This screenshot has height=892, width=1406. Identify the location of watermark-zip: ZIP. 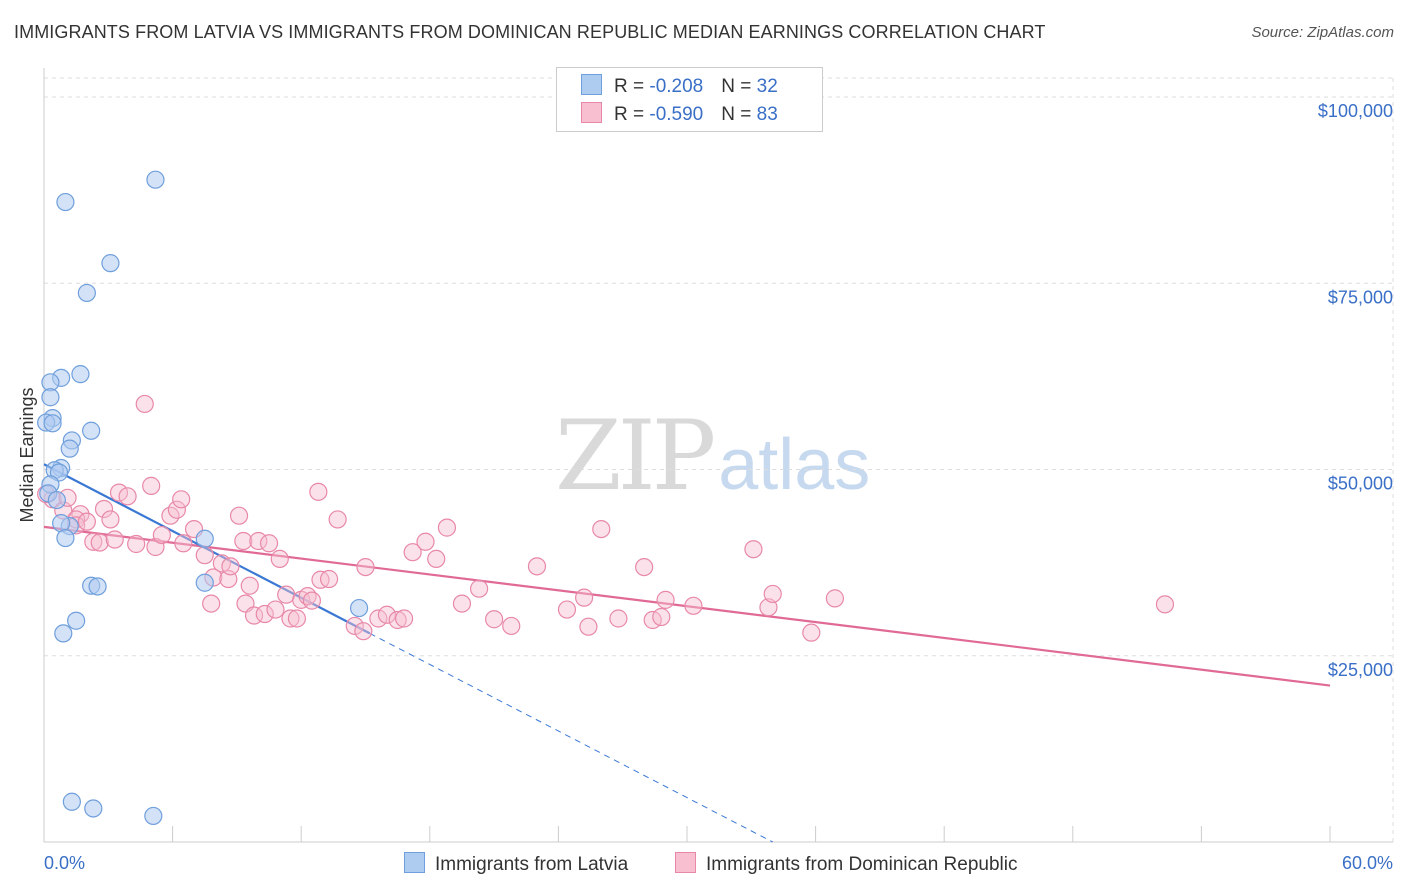
(635, 456).